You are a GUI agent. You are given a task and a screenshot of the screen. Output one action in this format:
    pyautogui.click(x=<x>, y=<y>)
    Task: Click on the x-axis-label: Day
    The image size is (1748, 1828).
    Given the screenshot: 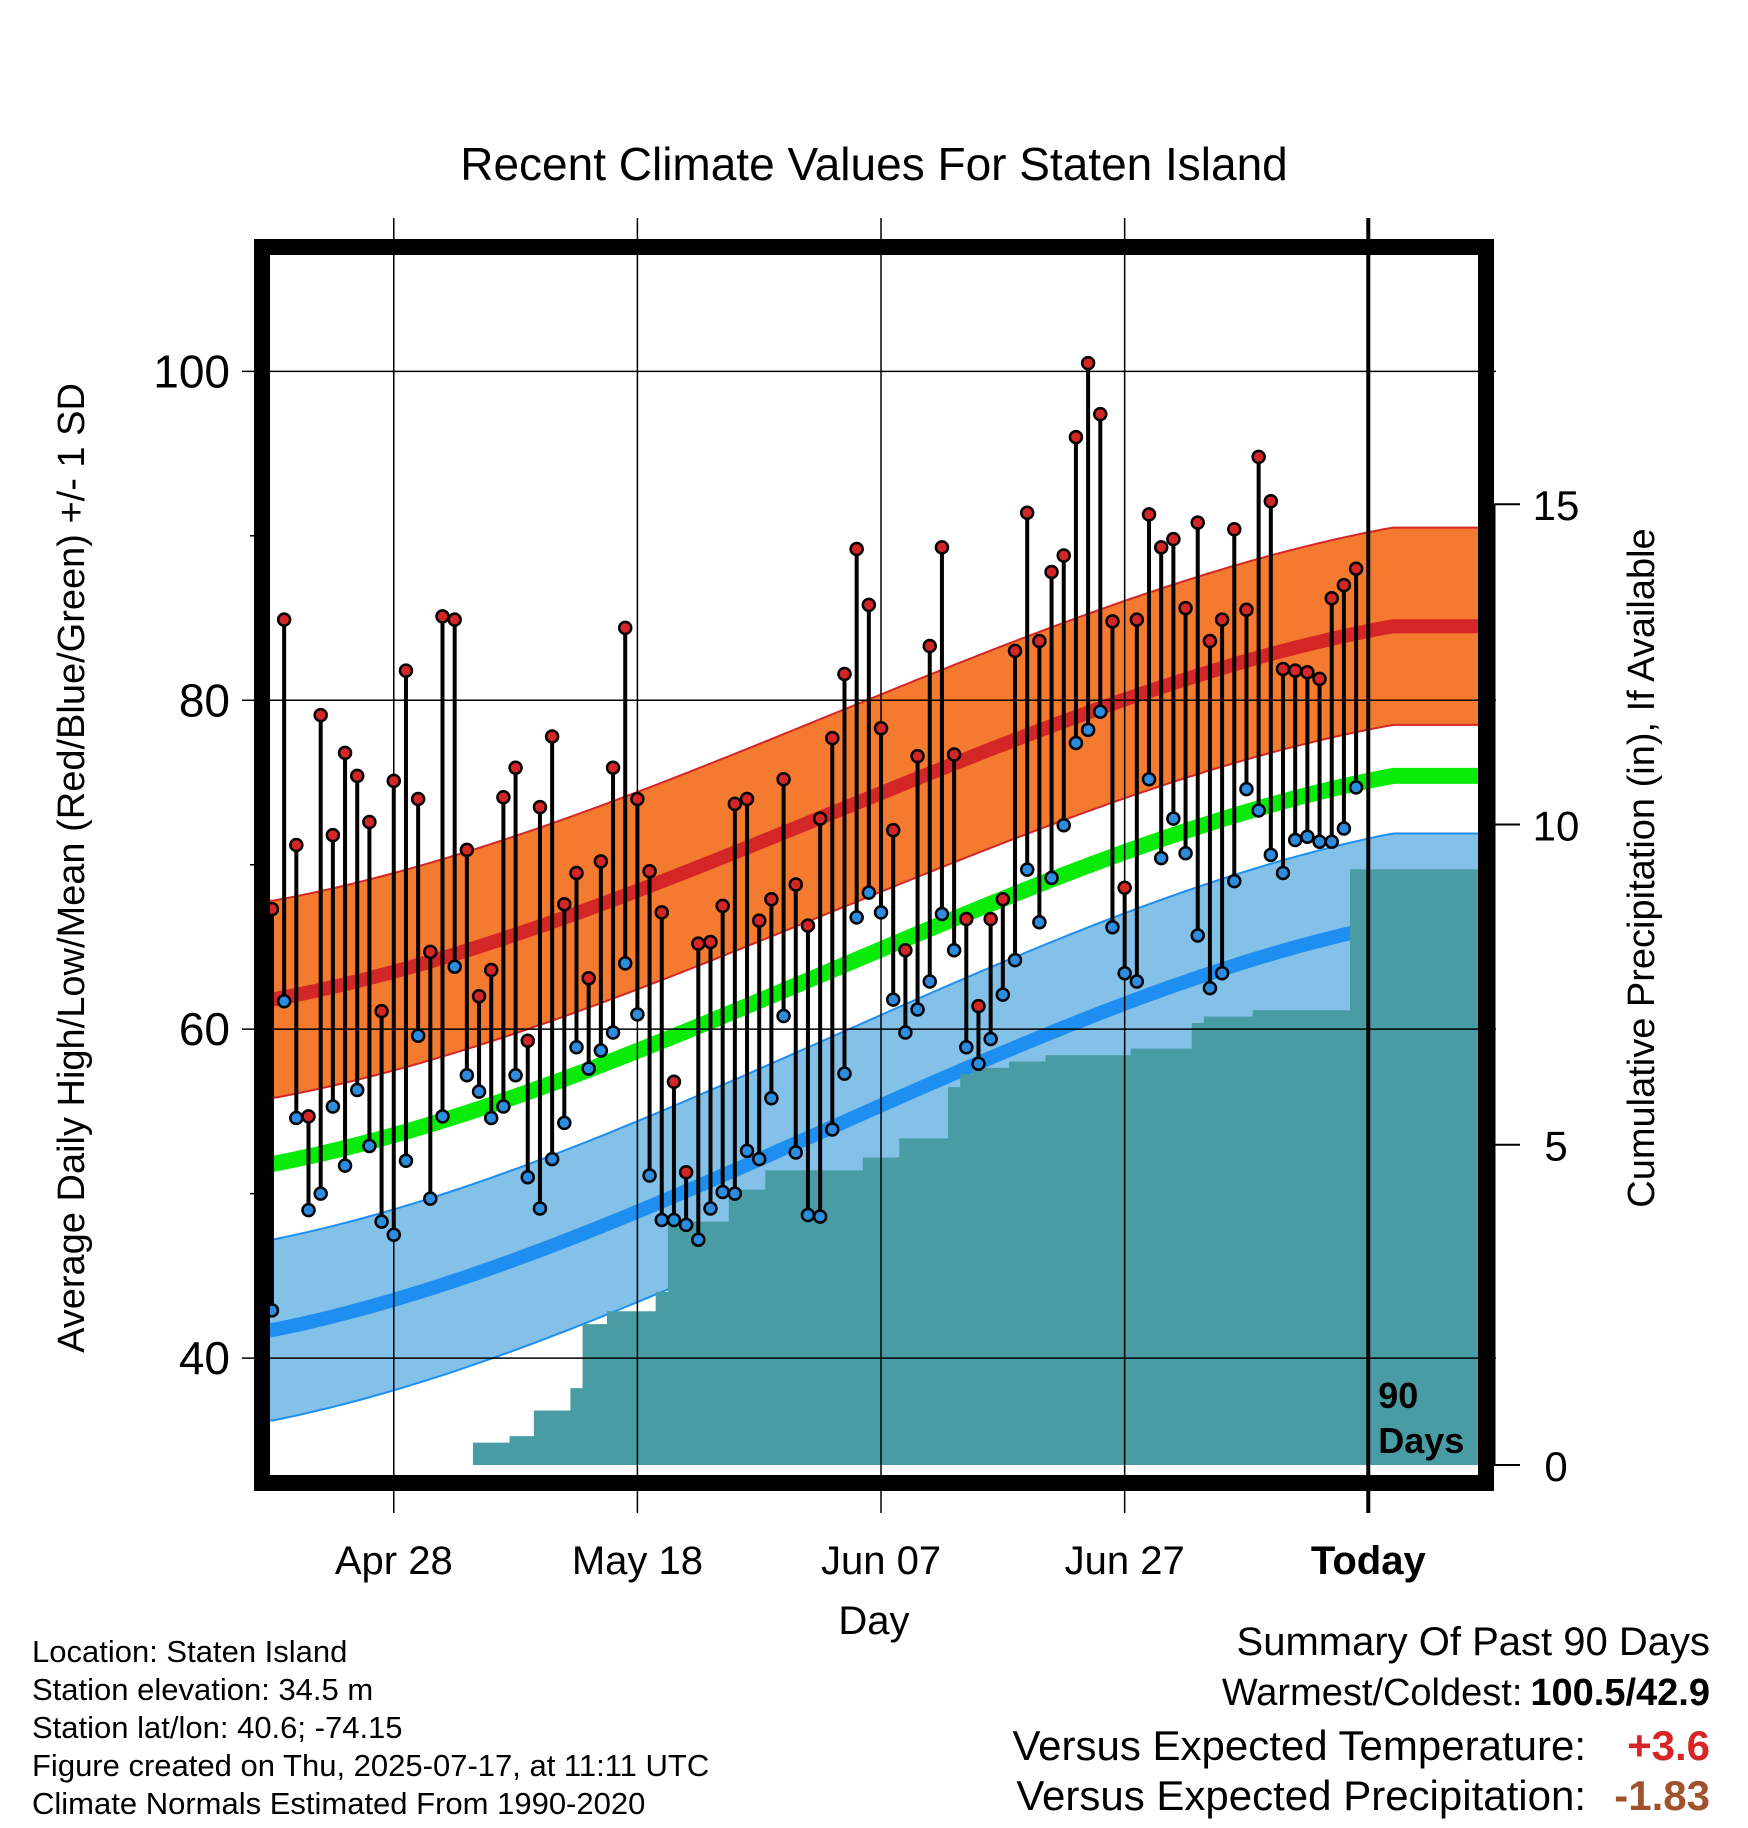 What is the action you would take?
    pyautogui.click(x=873, y=1621)
    